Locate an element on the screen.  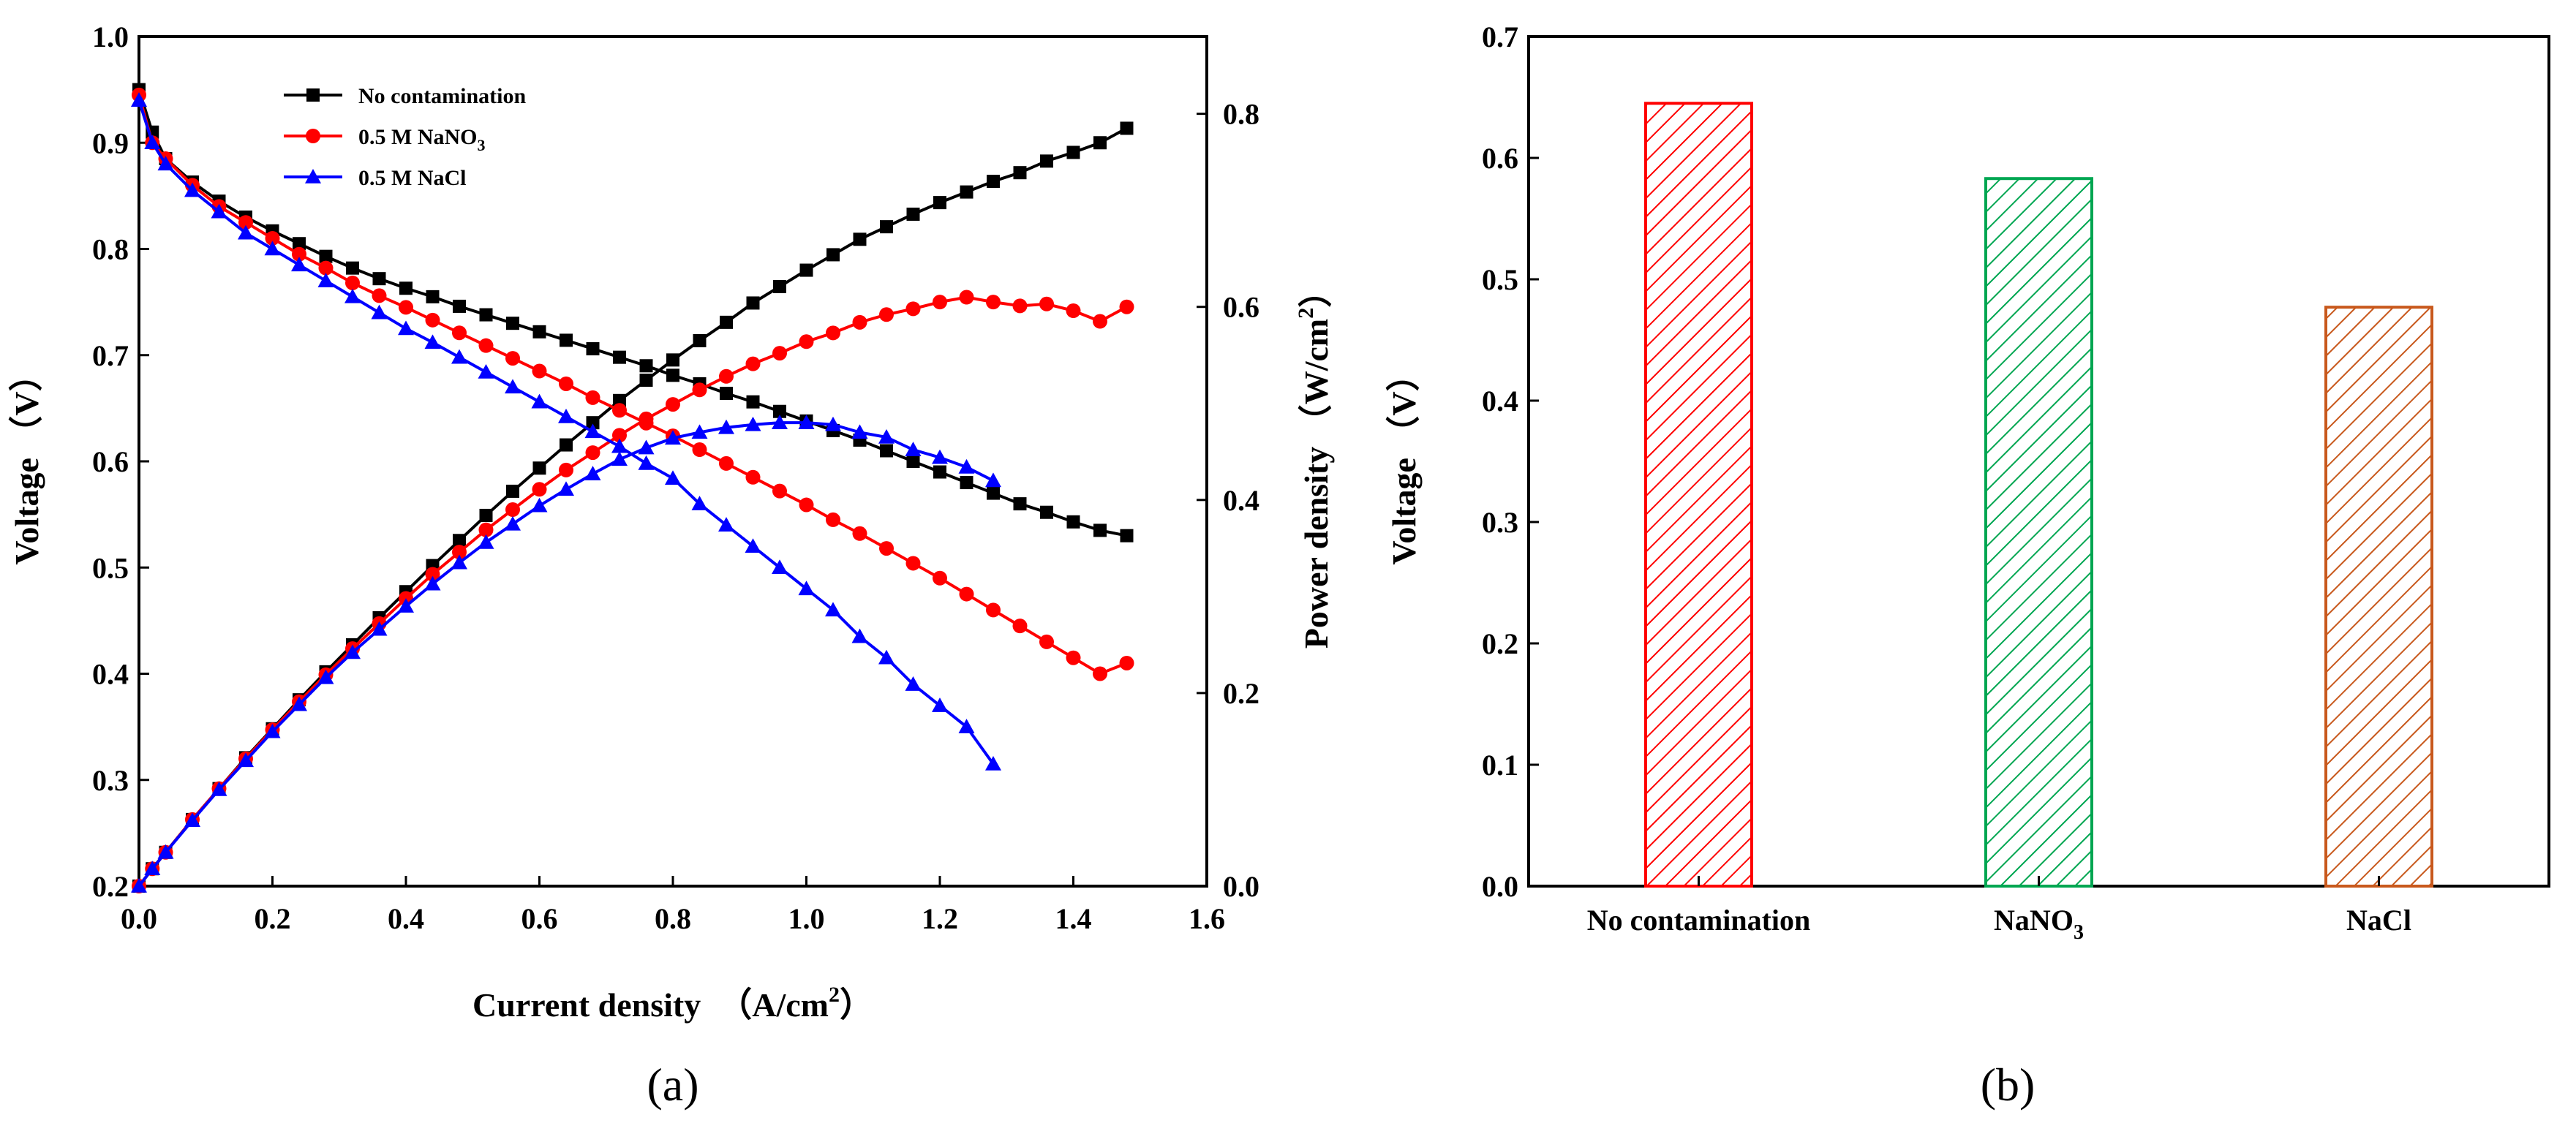
chart-a-right-y-tick-label: 0.8 is located at coordinates (1241, 114).